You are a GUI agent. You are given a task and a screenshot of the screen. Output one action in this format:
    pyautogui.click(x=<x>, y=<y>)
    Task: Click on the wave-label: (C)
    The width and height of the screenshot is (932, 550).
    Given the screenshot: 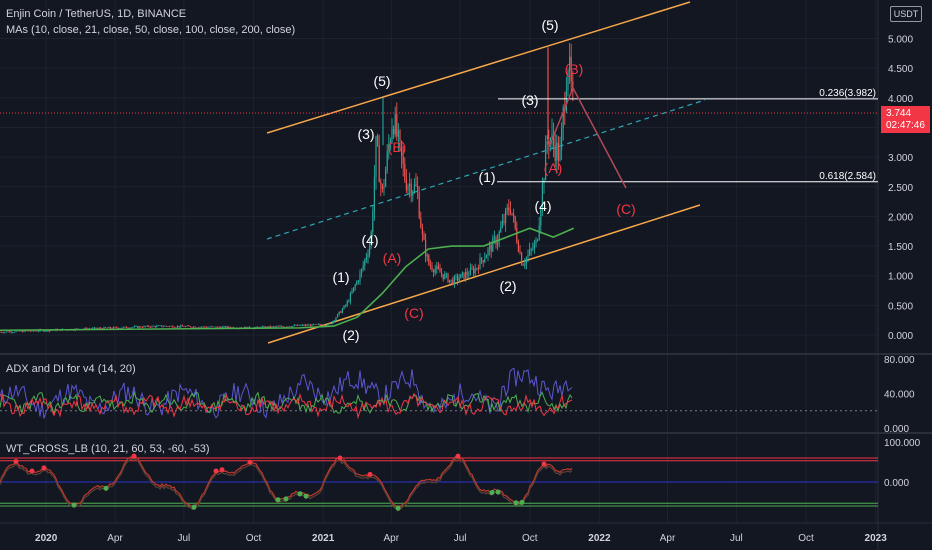 What is the action you would take?
    pyautogui.click(x=413, y=313)
    